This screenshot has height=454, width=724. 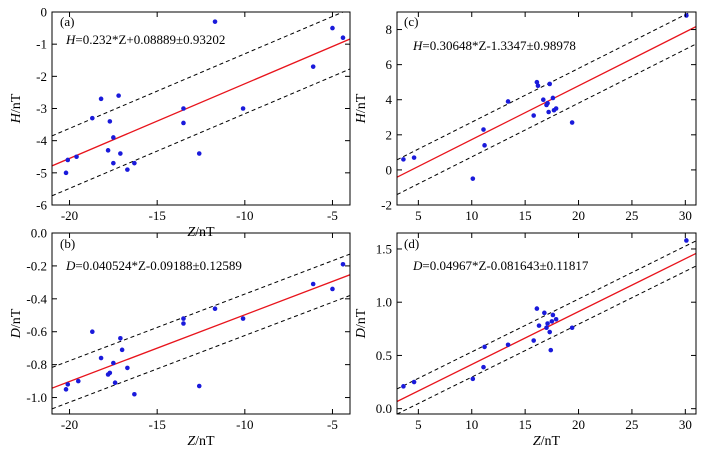 I want to click on panel-a-x-tick-label: -10, so click(x=244, y=215).